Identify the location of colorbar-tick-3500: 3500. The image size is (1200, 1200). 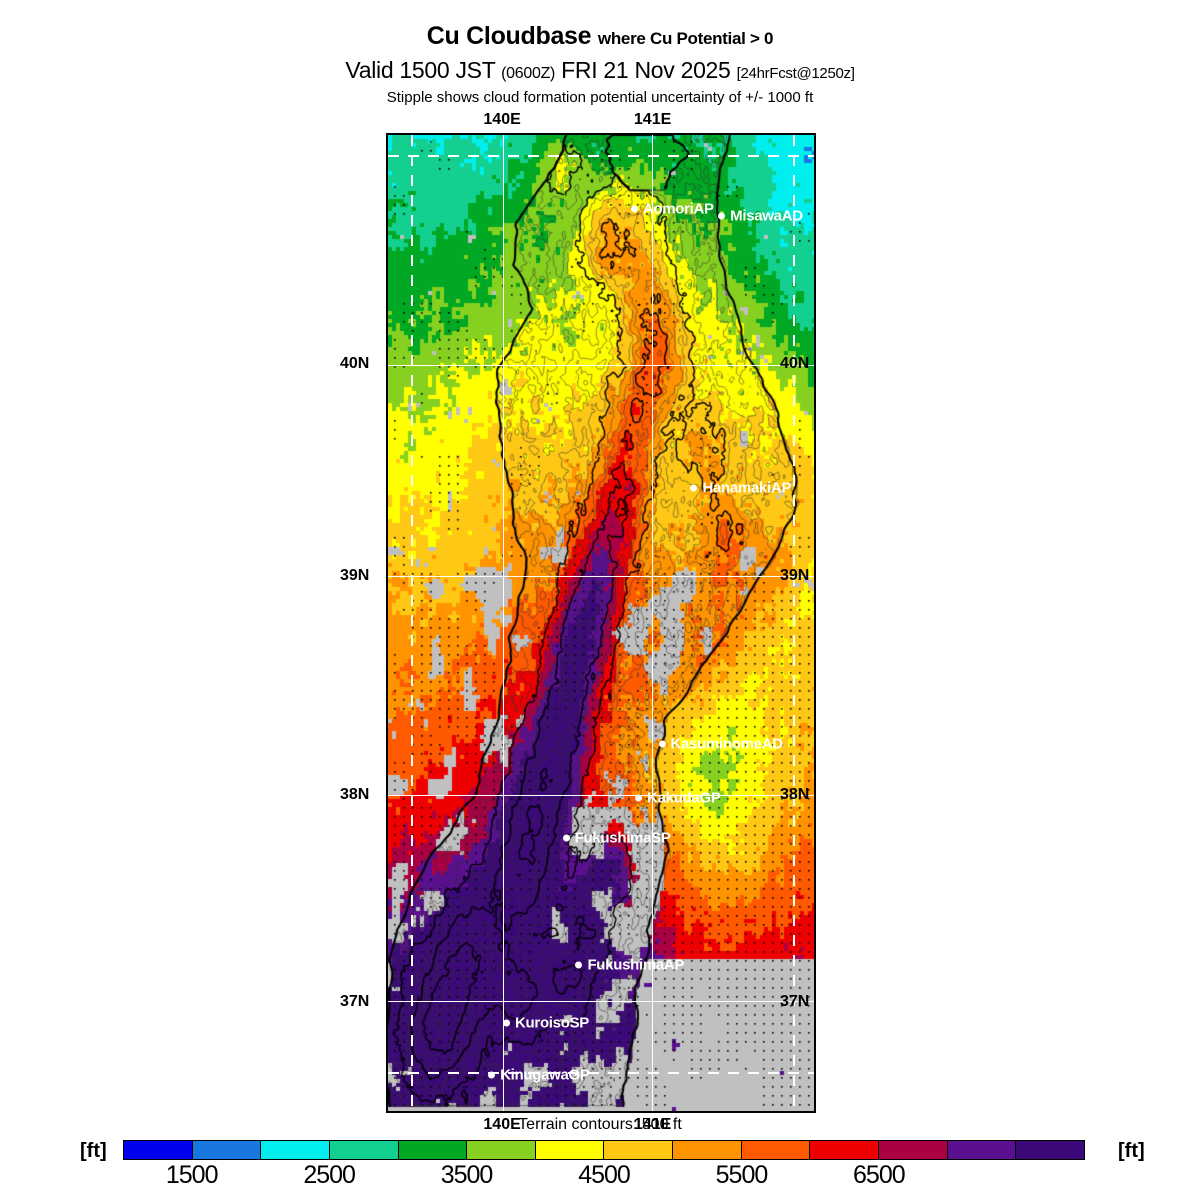
(467, 1175).